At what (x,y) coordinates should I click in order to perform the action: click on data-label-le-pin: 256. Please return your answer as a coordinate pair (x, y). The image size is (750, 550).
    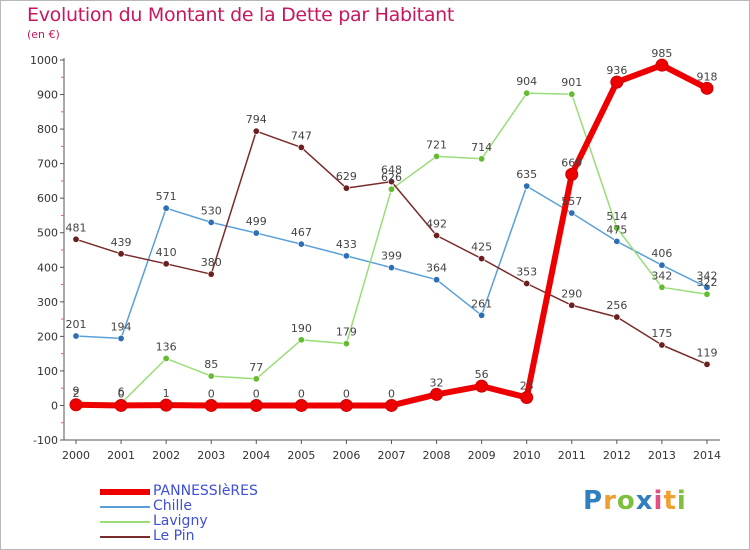
    Looking at the image, I should click on (616, 305).